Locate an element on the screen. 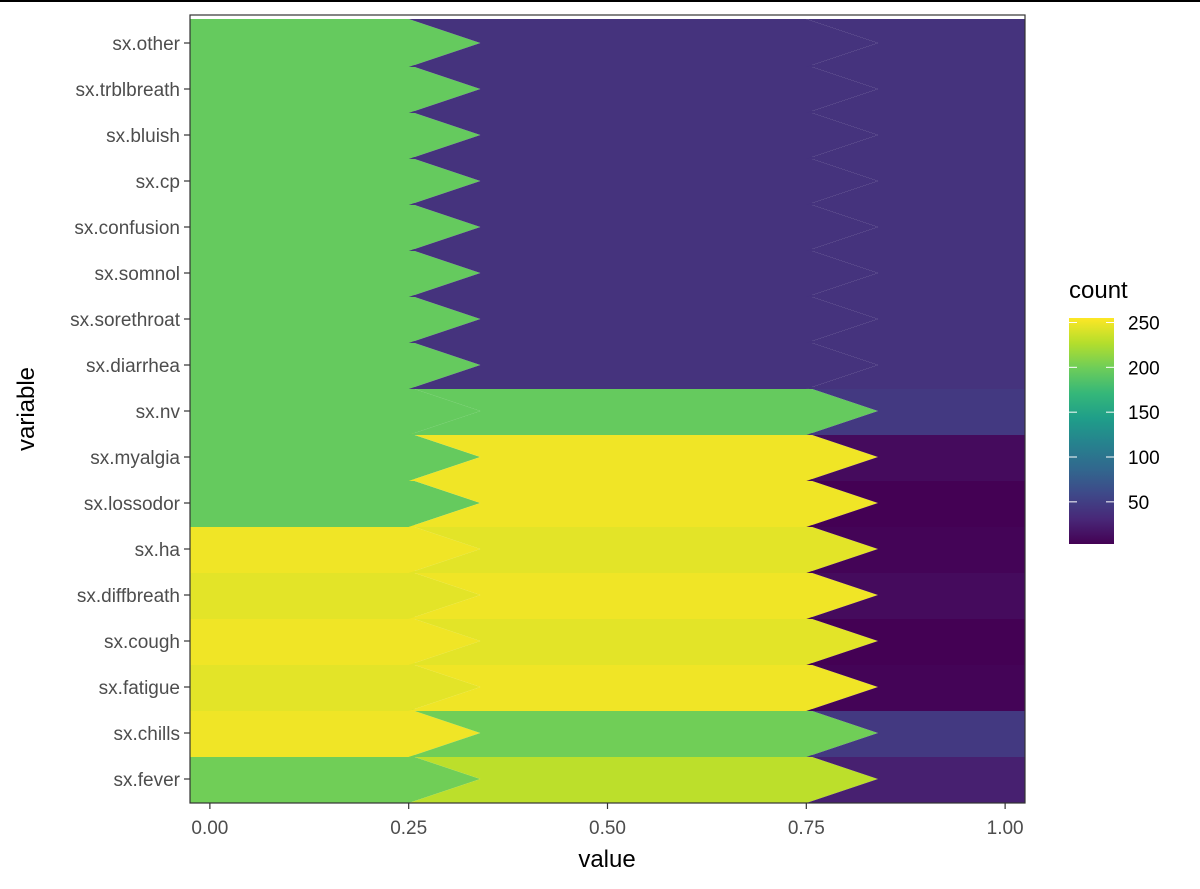 This screenshot has height=889, width=1200. y-tick-label: sx.confusion is located at coordinates (127, 228).